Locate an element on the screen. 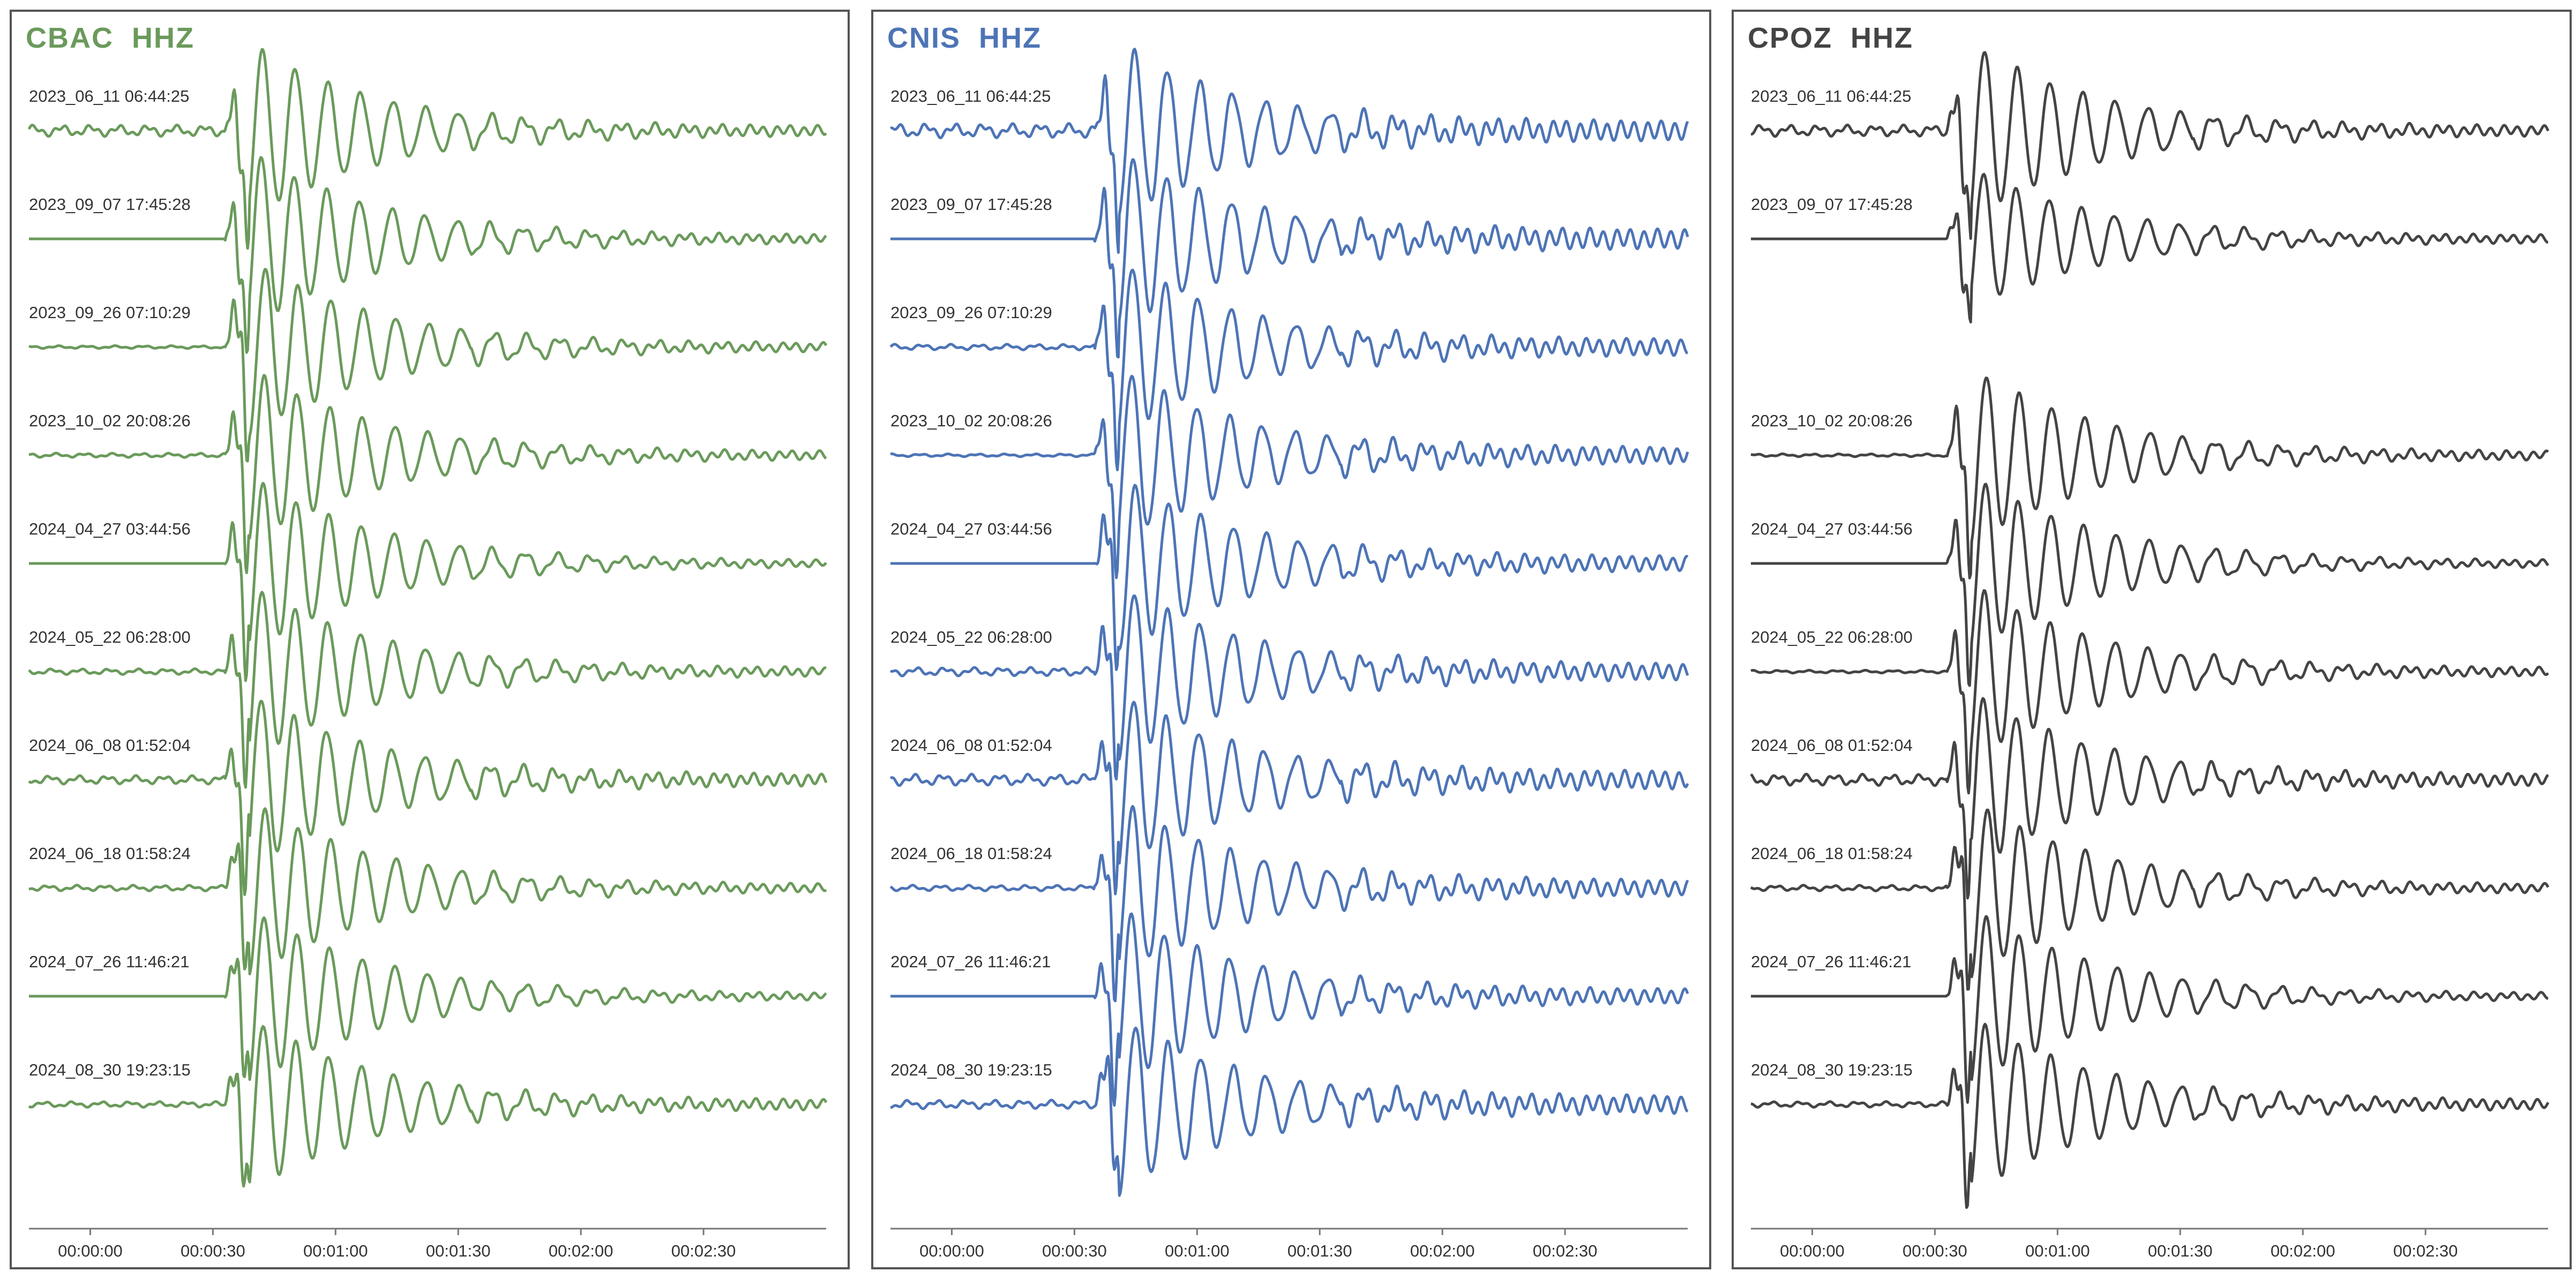 The width and height of the screenshot is (2576, 1279). panel-title: CNIS HHZ is located at coordinates (964, 38).